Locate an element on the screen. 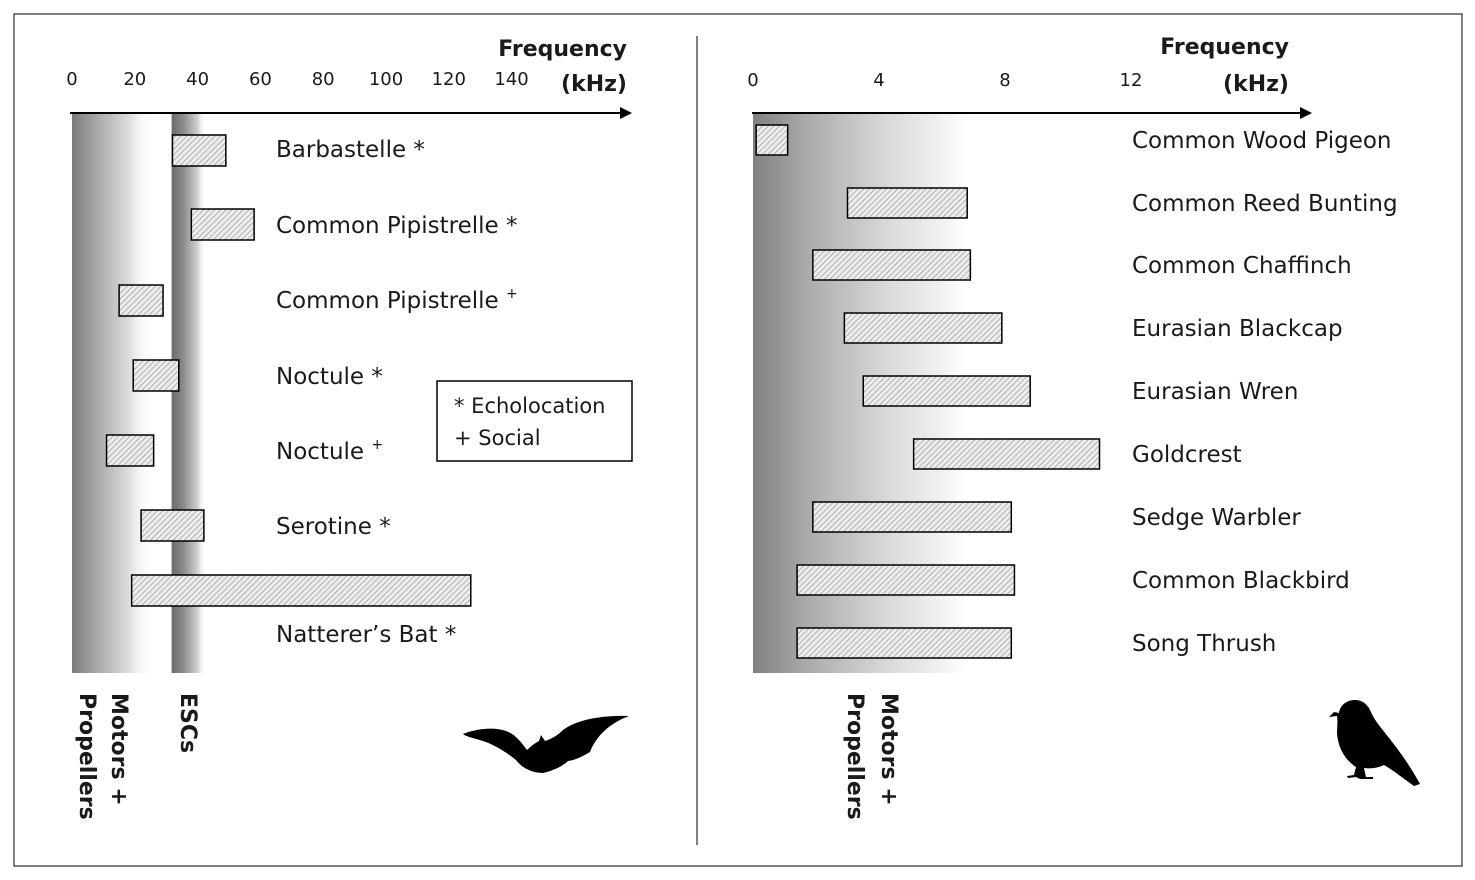 Image resolution: width=1475 pixels, height=880 pixels. category-label: Natterer’s Bat * is located at coordinates (366, 635).